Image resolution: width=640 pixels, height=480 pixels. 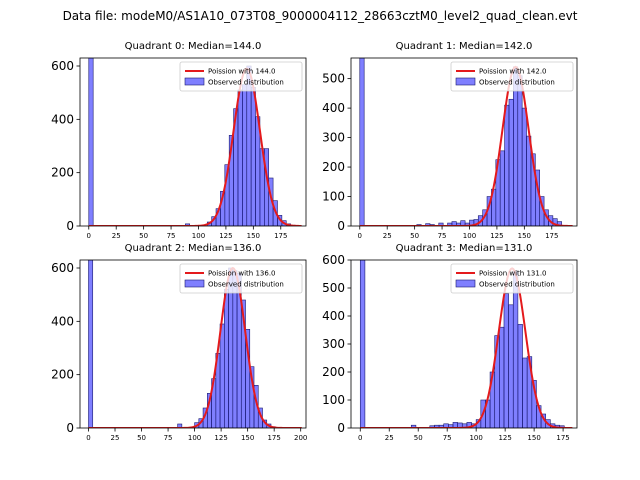 What do you see at coordinates (242, 274) in the screenshot?
I see `legend-line-label: Poission with 136.0` at bounding box center [242, 274].